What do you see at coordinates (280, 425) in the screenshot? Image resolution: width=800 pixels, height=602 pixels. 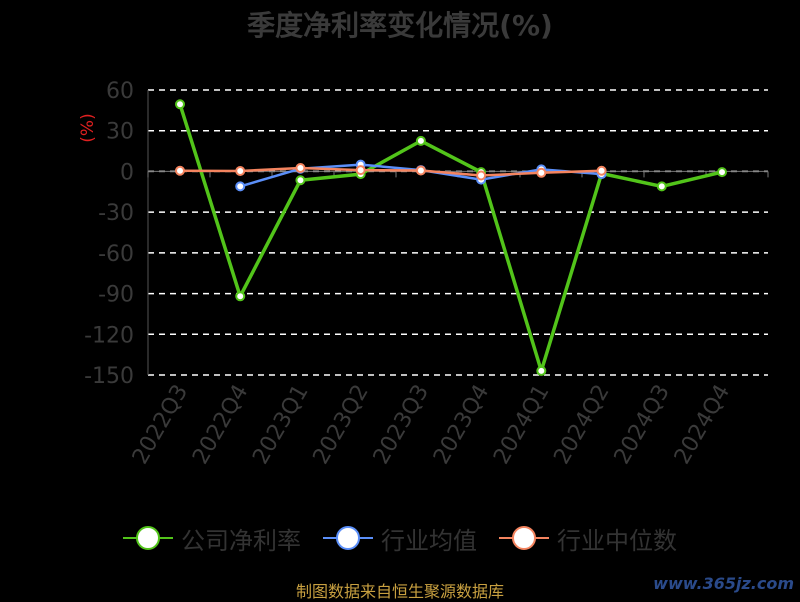 I see `x-tick-label: 2023Q1` at bounding box center [280, 425].